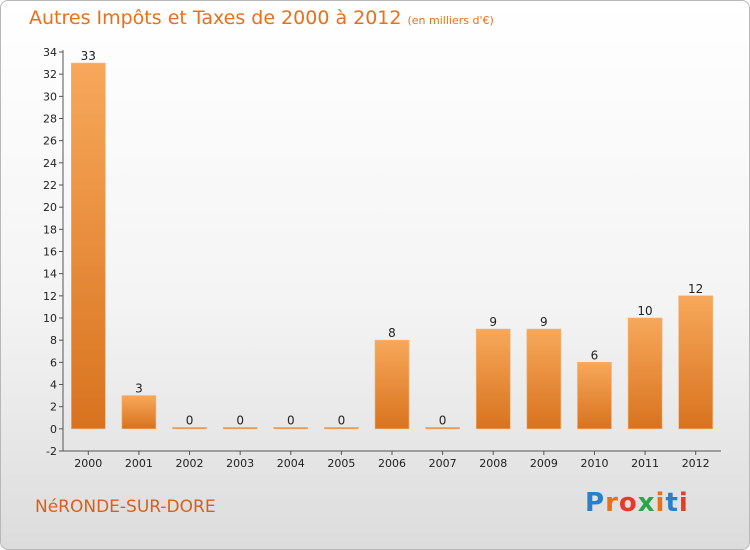  Describe the element at coordinates (53, 429) in the screenshot. I see `y-tick-label: 0` at that location.